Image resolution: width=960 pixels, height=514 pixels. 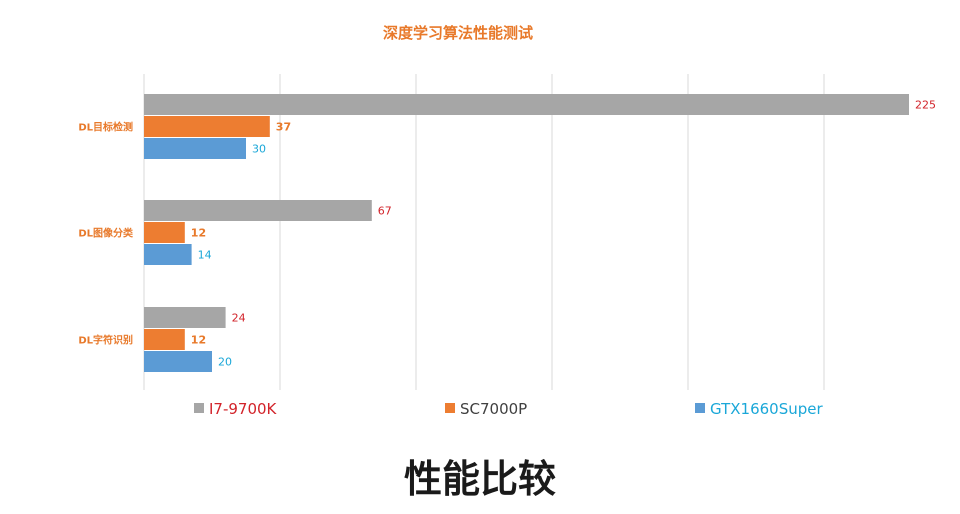 What do you see at coordinates (283, 127) in the screenshot?
I see `data-label: 37` at bounding box center [283, 127].